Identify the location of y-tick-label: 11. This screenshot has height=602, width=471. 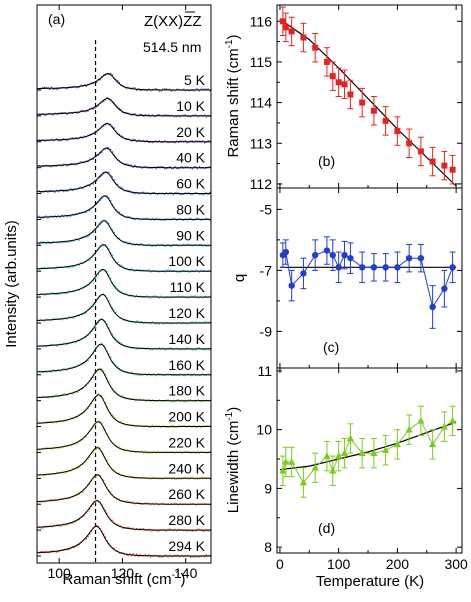
(264, 371).